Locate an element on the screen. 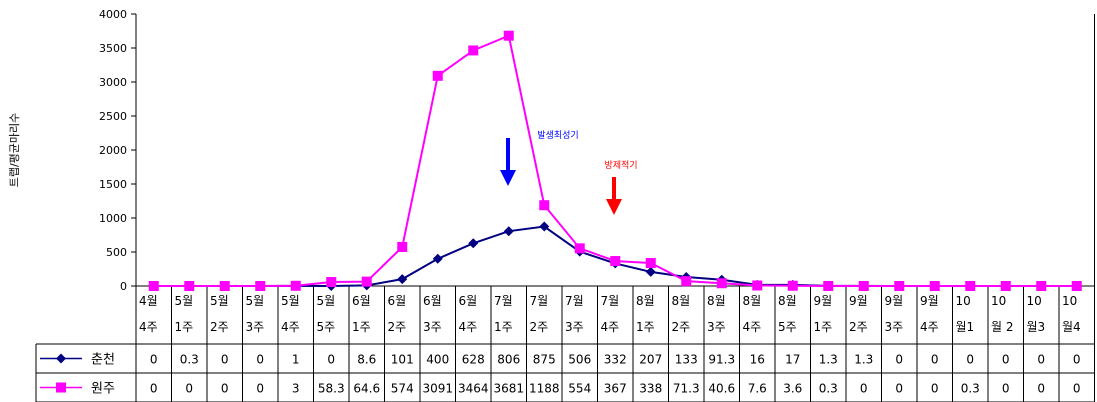  y-tick-label: 0 is located at coordinates (123, 286).